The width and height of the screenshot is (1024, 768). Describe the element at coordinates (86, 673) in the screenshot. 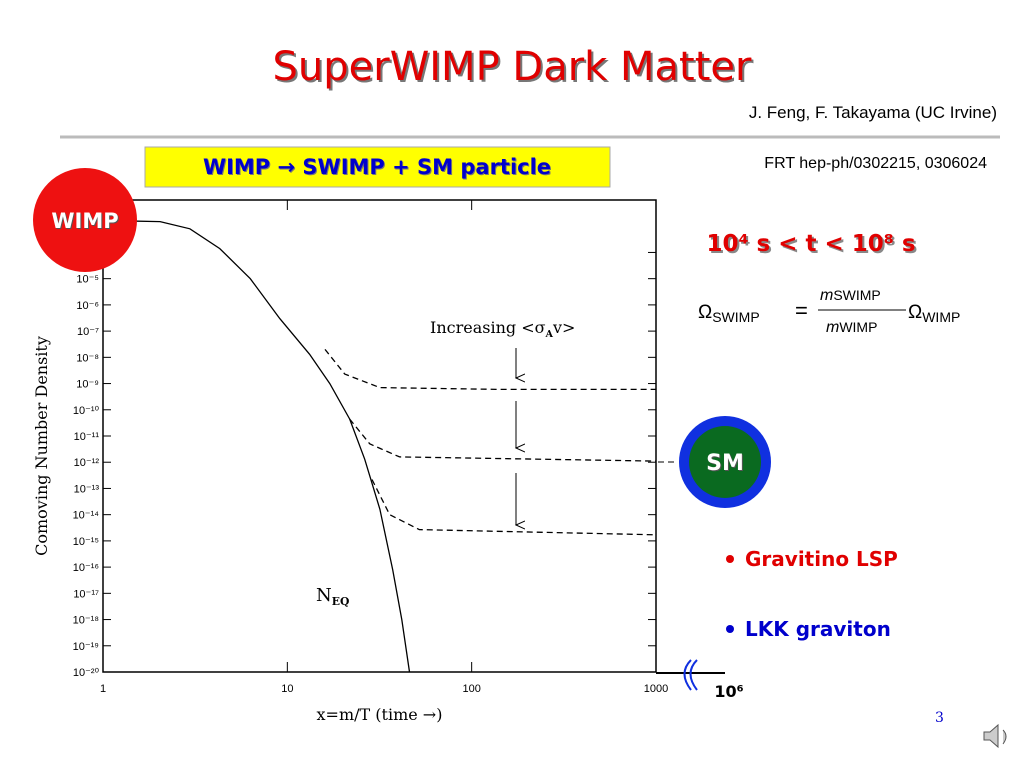

I see `y-tick-label: 10⁻²⁰` at that location.